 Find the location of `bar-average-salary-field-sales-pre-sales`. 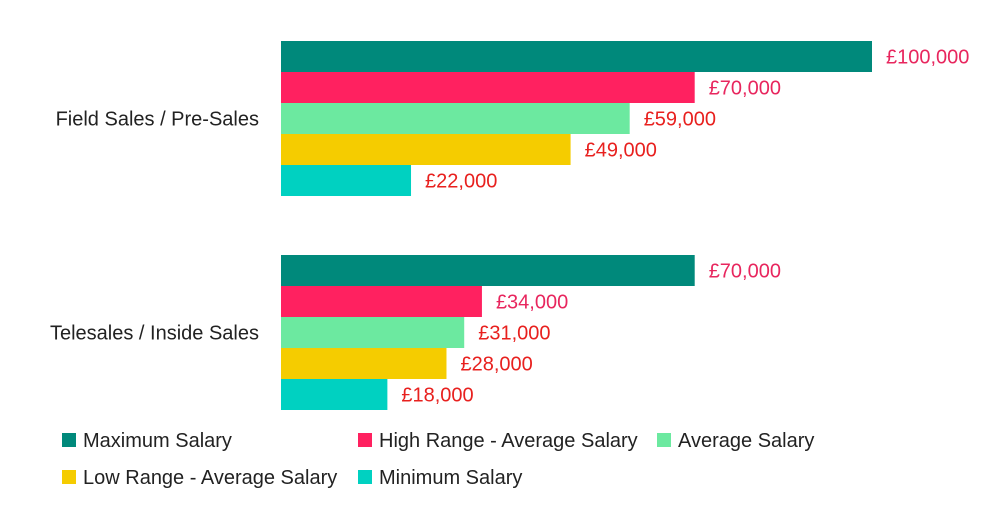

bar-average-salary-field-sales-pre-sales is located at coordinates (455, 118).